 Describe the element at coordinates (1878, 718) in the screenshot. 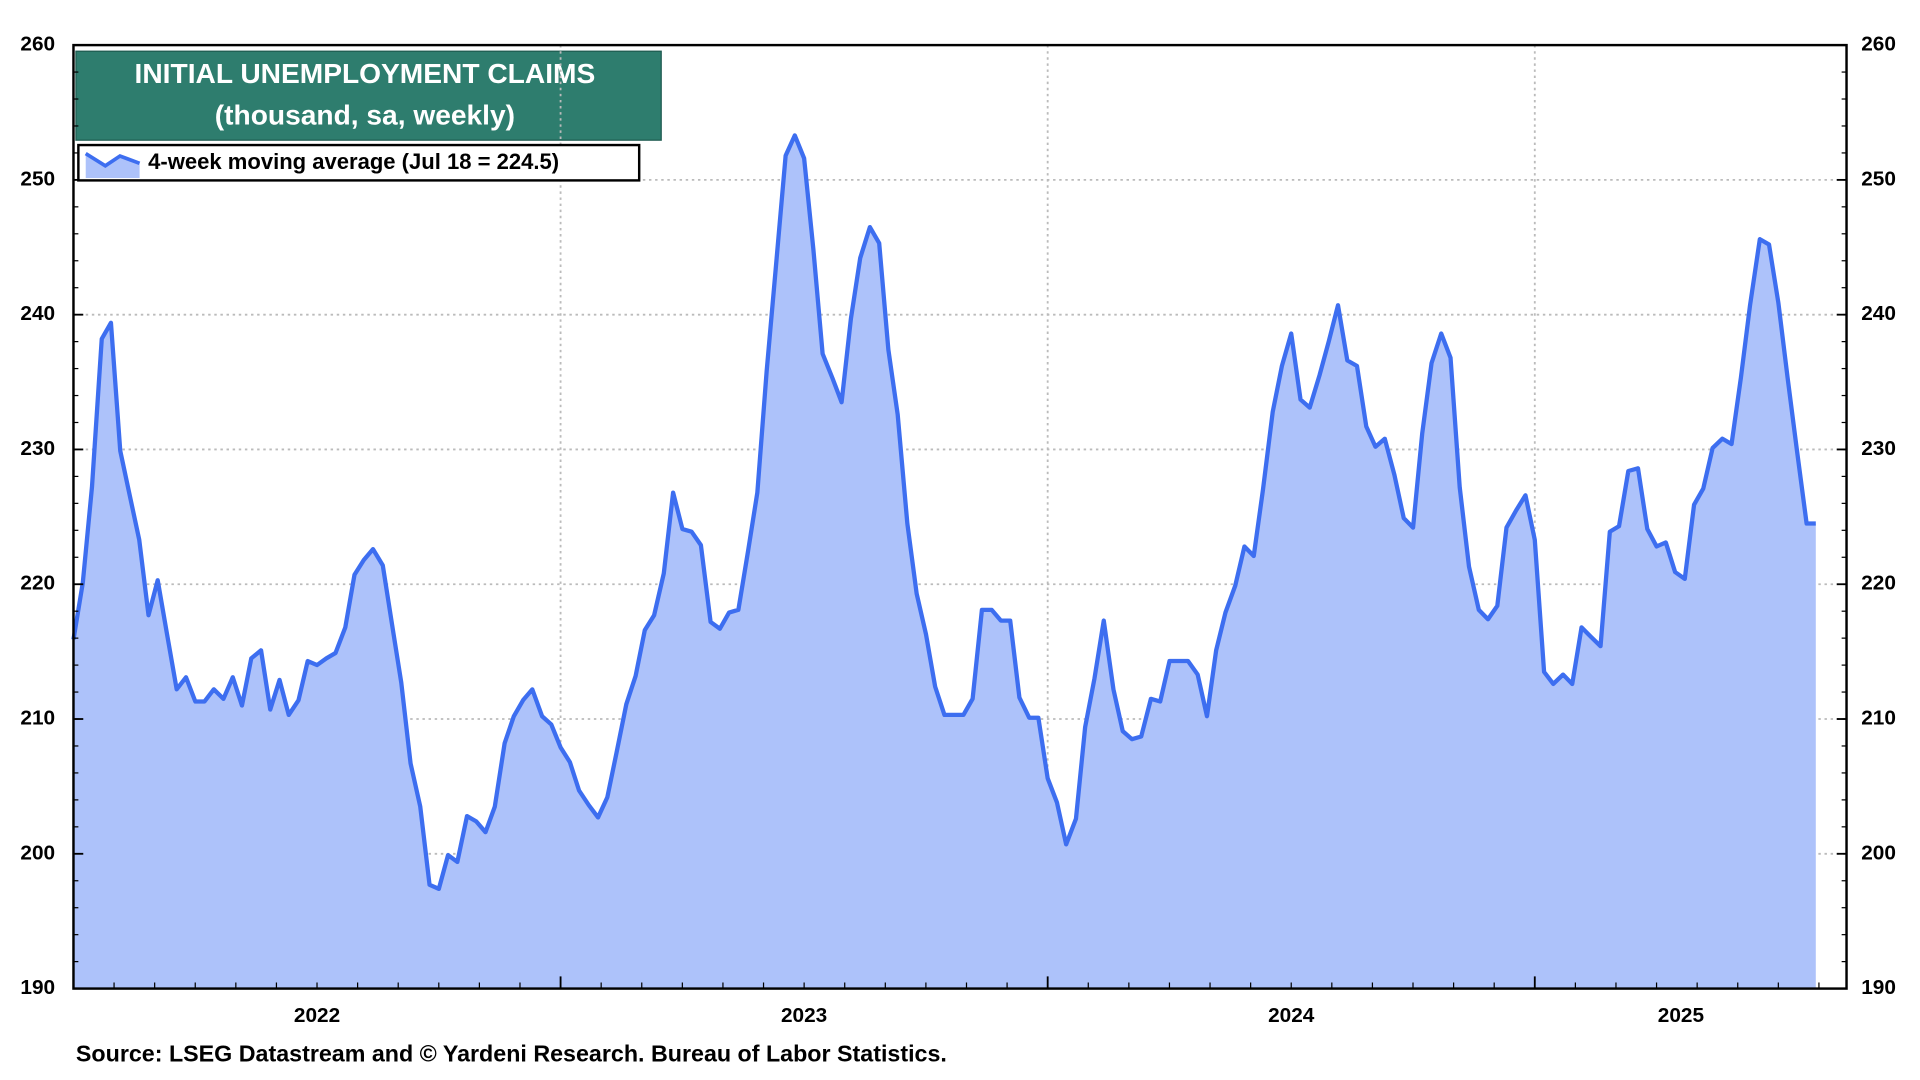

I see `y2-tick-label: 210` at that location.